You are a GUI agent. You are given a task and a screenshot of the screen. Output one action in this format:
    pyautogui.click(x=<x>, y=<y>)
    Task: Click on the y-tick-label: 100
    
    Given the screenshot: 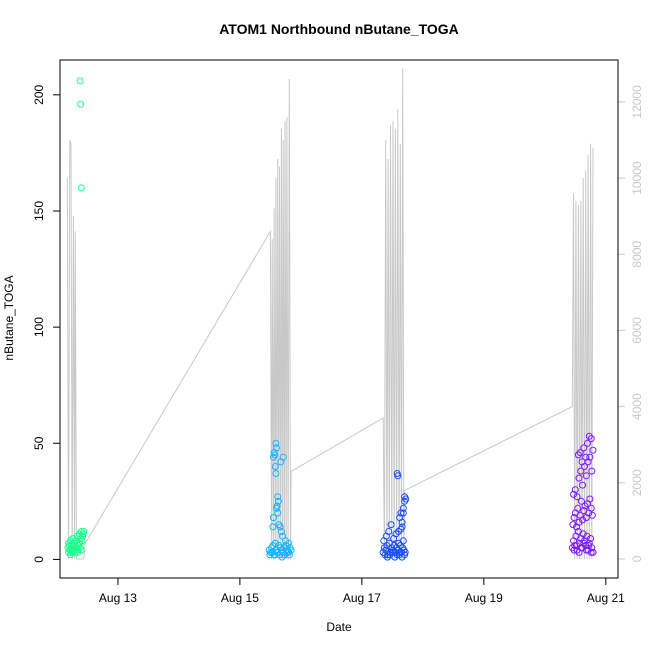 What is the action you would take?
    pyautogui.click(x=39, y=327)
    